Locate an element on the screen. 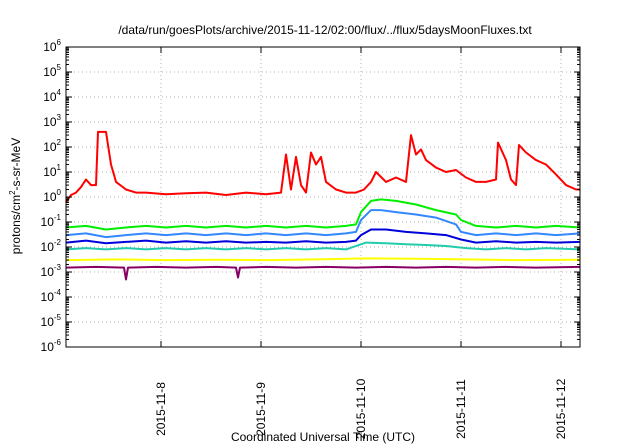 The image size is (640, 448). y-tick-label: 10⁻² is located at coordinates (51, 246).